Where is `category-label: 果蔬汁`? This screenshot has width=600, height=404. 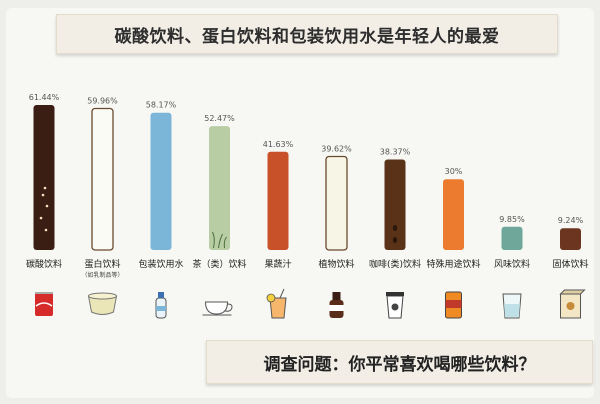 category-label: 果蔬汁 is located at coordinates (277, 264).